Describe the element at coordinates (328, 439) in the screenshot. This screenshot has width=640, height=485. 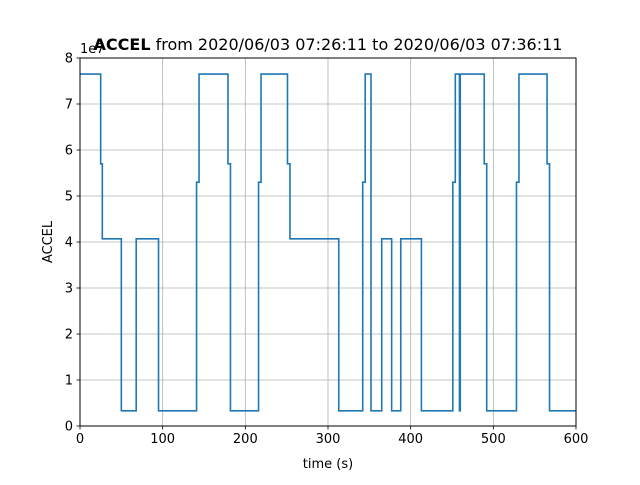
I see `x-tick-label: 300` at that location.